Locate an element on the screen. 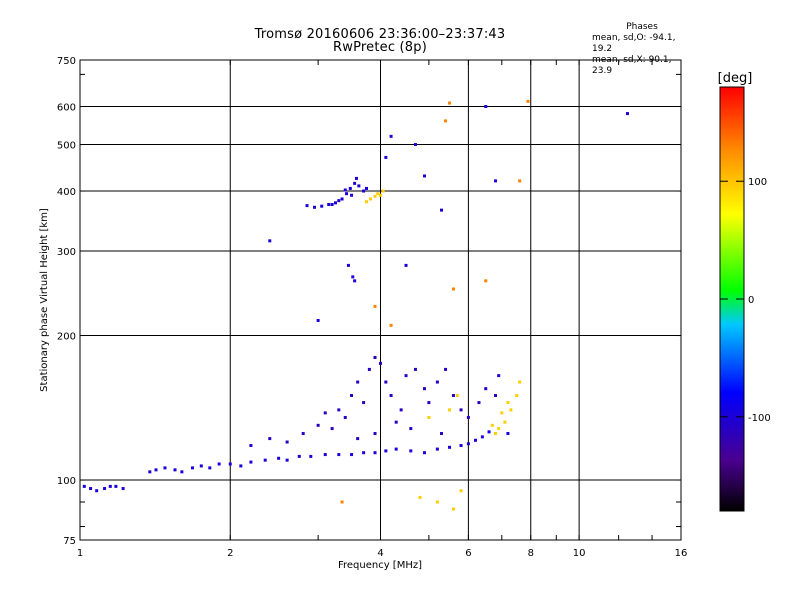  x-tick-label: 10 is located at coordinates (579, 553).